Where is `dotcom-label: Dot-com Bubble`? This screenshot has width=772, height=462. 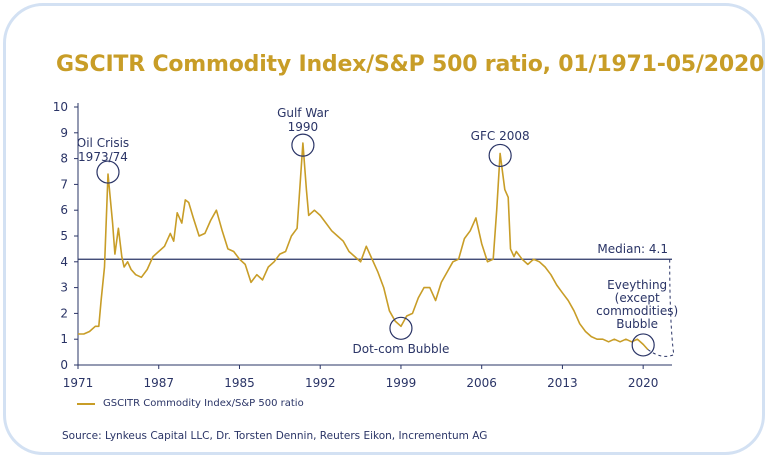
dotcom-label: Dot-com Bubble is located at coordinates (401, 349).